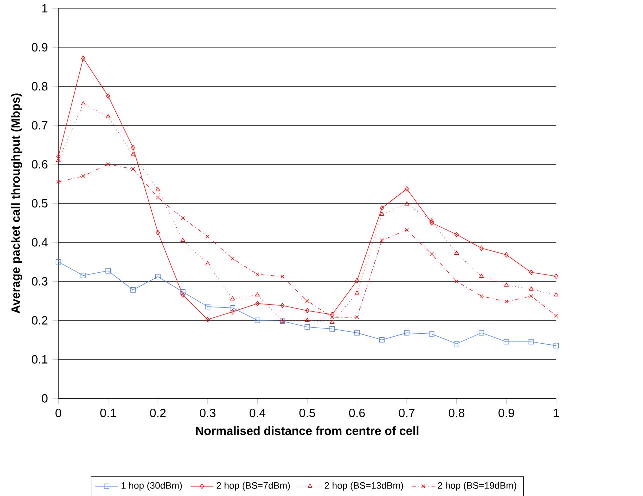 The height and width of the screenshot is (496, 643). What do you see at coordinates (208, 413) in the screenshot?
I see `x-tick-label: 0.3` at bounding box center [208, 413].